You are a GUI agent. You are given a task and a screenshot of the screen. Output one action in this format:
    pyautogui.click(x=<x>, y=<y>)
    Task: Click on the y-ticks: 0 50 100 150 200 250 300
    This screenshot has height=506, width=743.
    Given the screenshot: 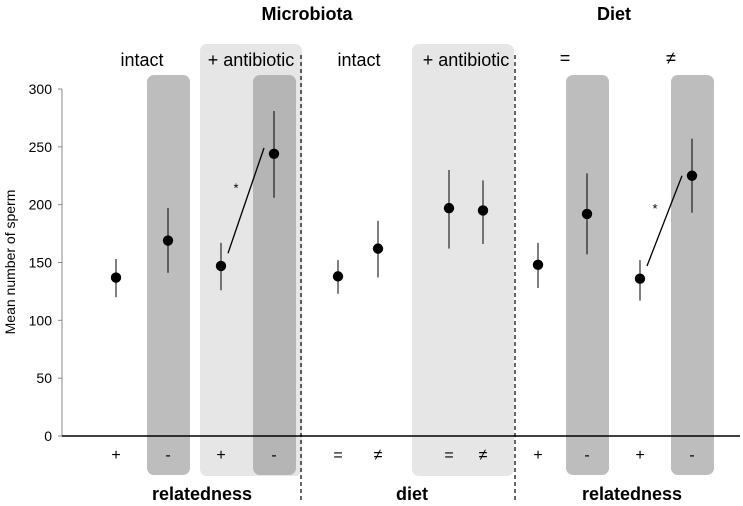 What is the action you would take?
    pyautogui.click(x=45, y=262)
    